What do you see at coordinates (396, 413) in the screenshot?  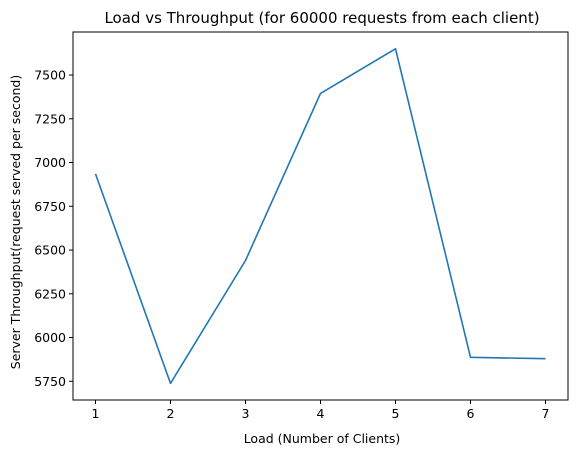 I see `x-tick-label: 5` at bounding box center [396, 413].